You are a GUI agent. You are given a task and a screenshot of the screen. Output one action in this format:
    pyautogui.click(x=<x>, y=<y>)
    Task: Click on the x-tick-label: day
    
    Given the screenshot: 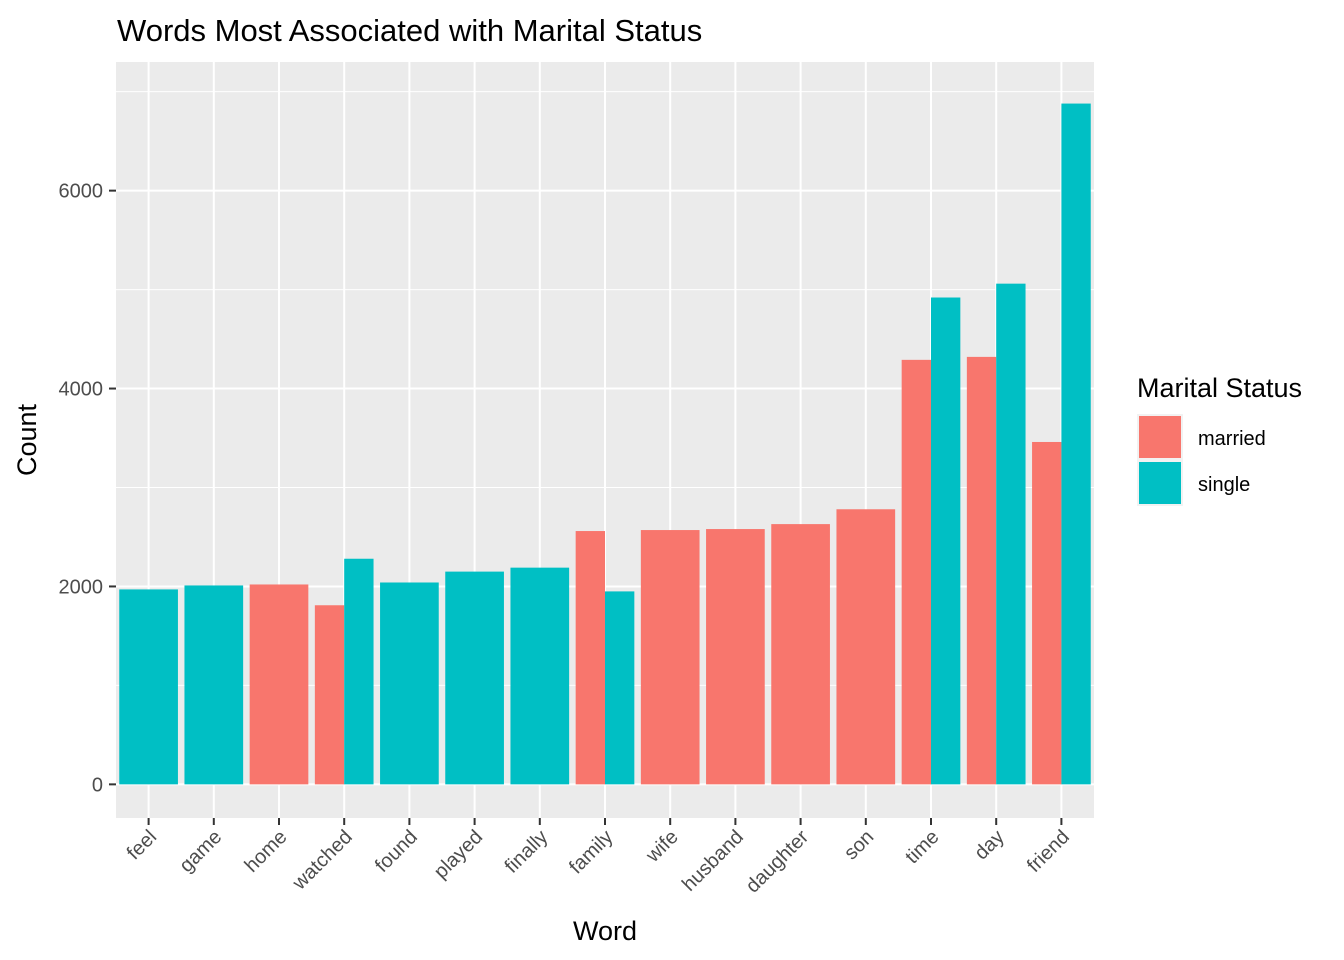 What is the action you would take?
    pyautogui.click(x=989, y=845)
    